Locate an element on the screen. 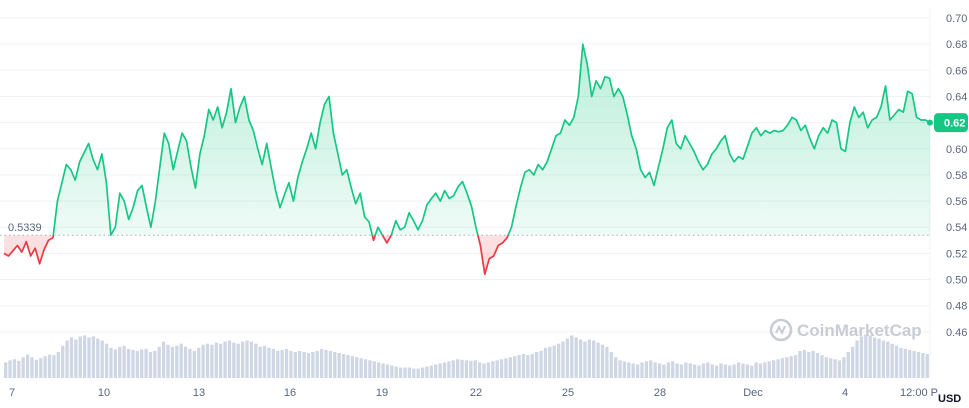  currency-unit-label: USD is located at coordinates (949, 399).